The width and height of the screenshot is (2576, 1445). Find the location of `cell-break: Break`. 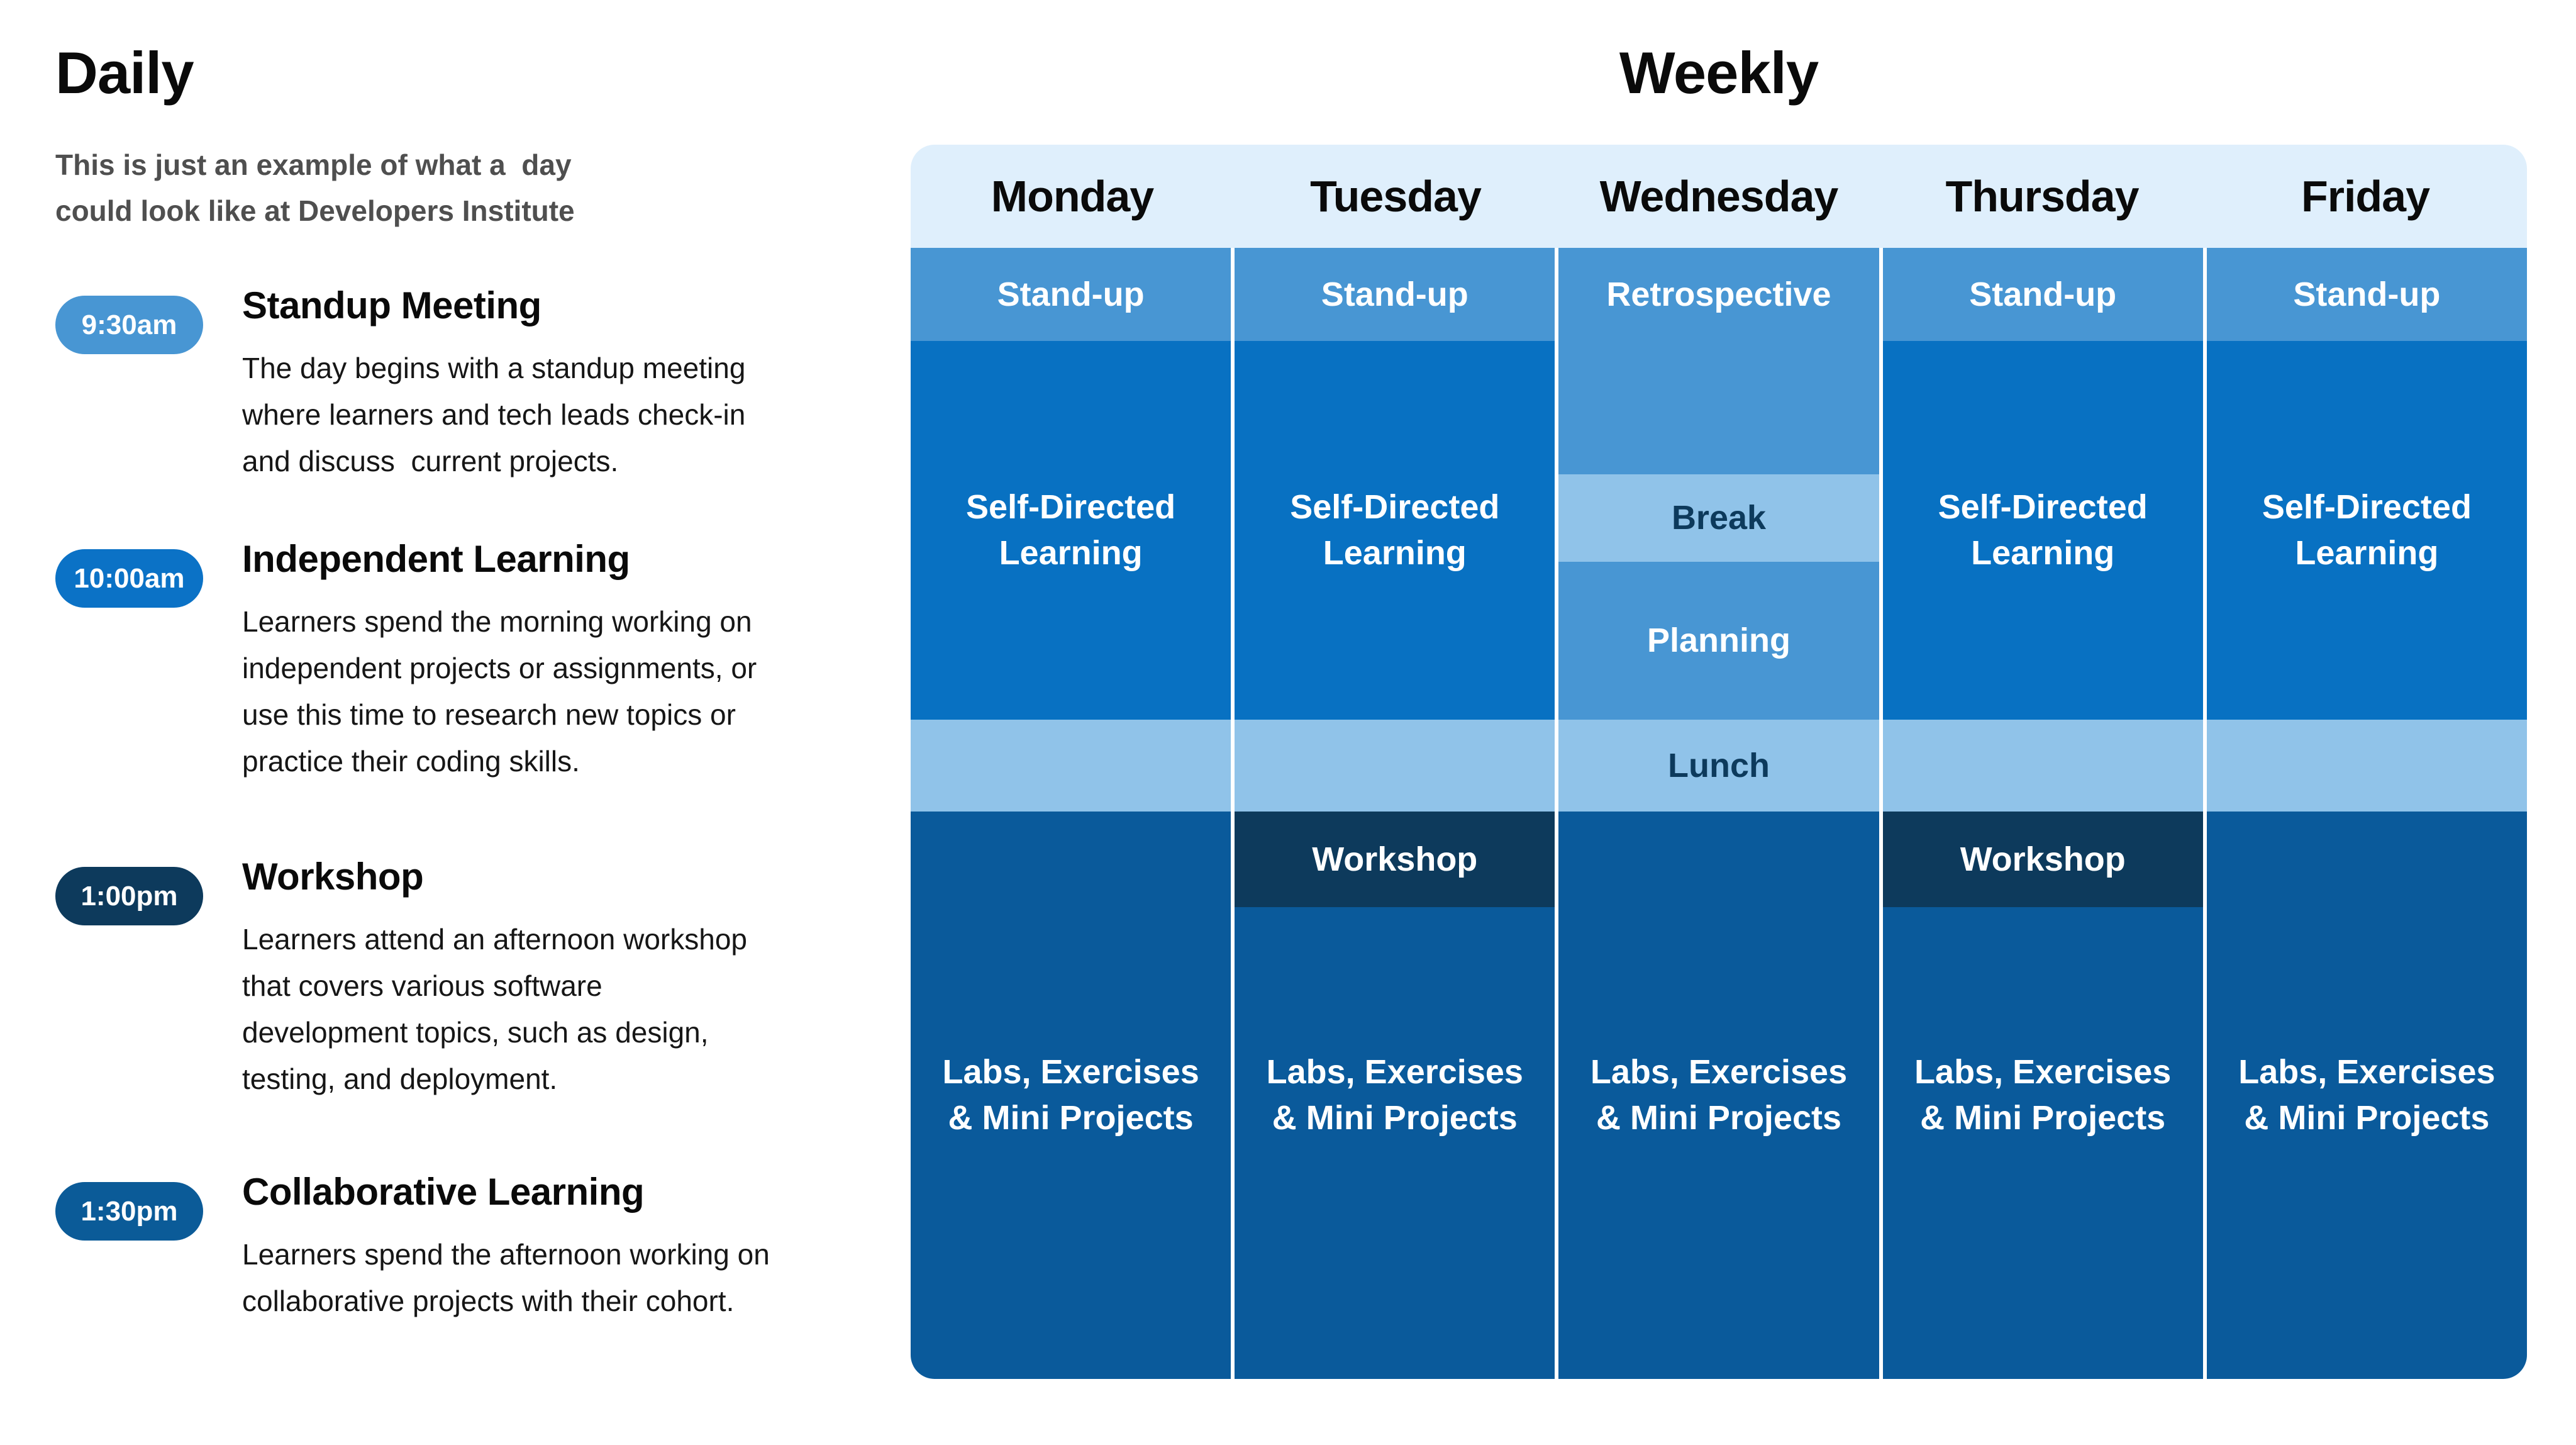

cell-break: Break is located at coordinates (1718, 518).